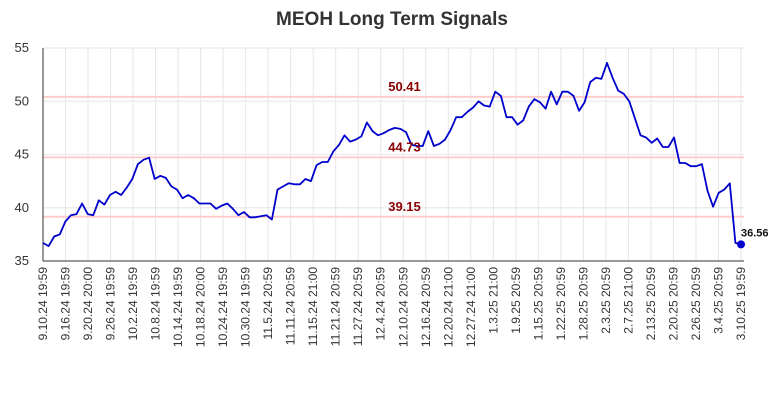  What do you see at coordinates (336, 307) in the screenshot?
I see `x-tick-label: 11.21.24 20:59` at bounding box center [336, 307].